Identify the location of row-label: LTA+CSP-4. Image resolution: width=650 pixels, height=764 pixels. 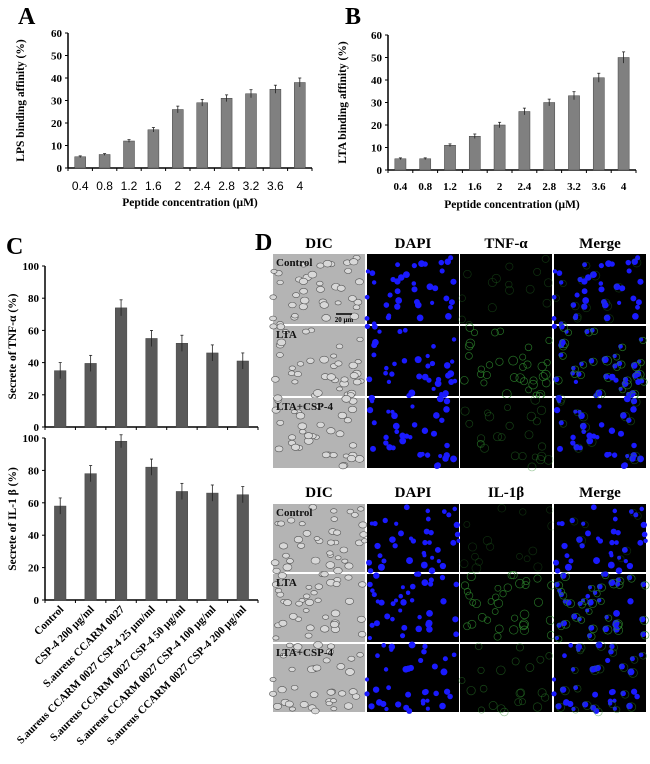
(305, 653).